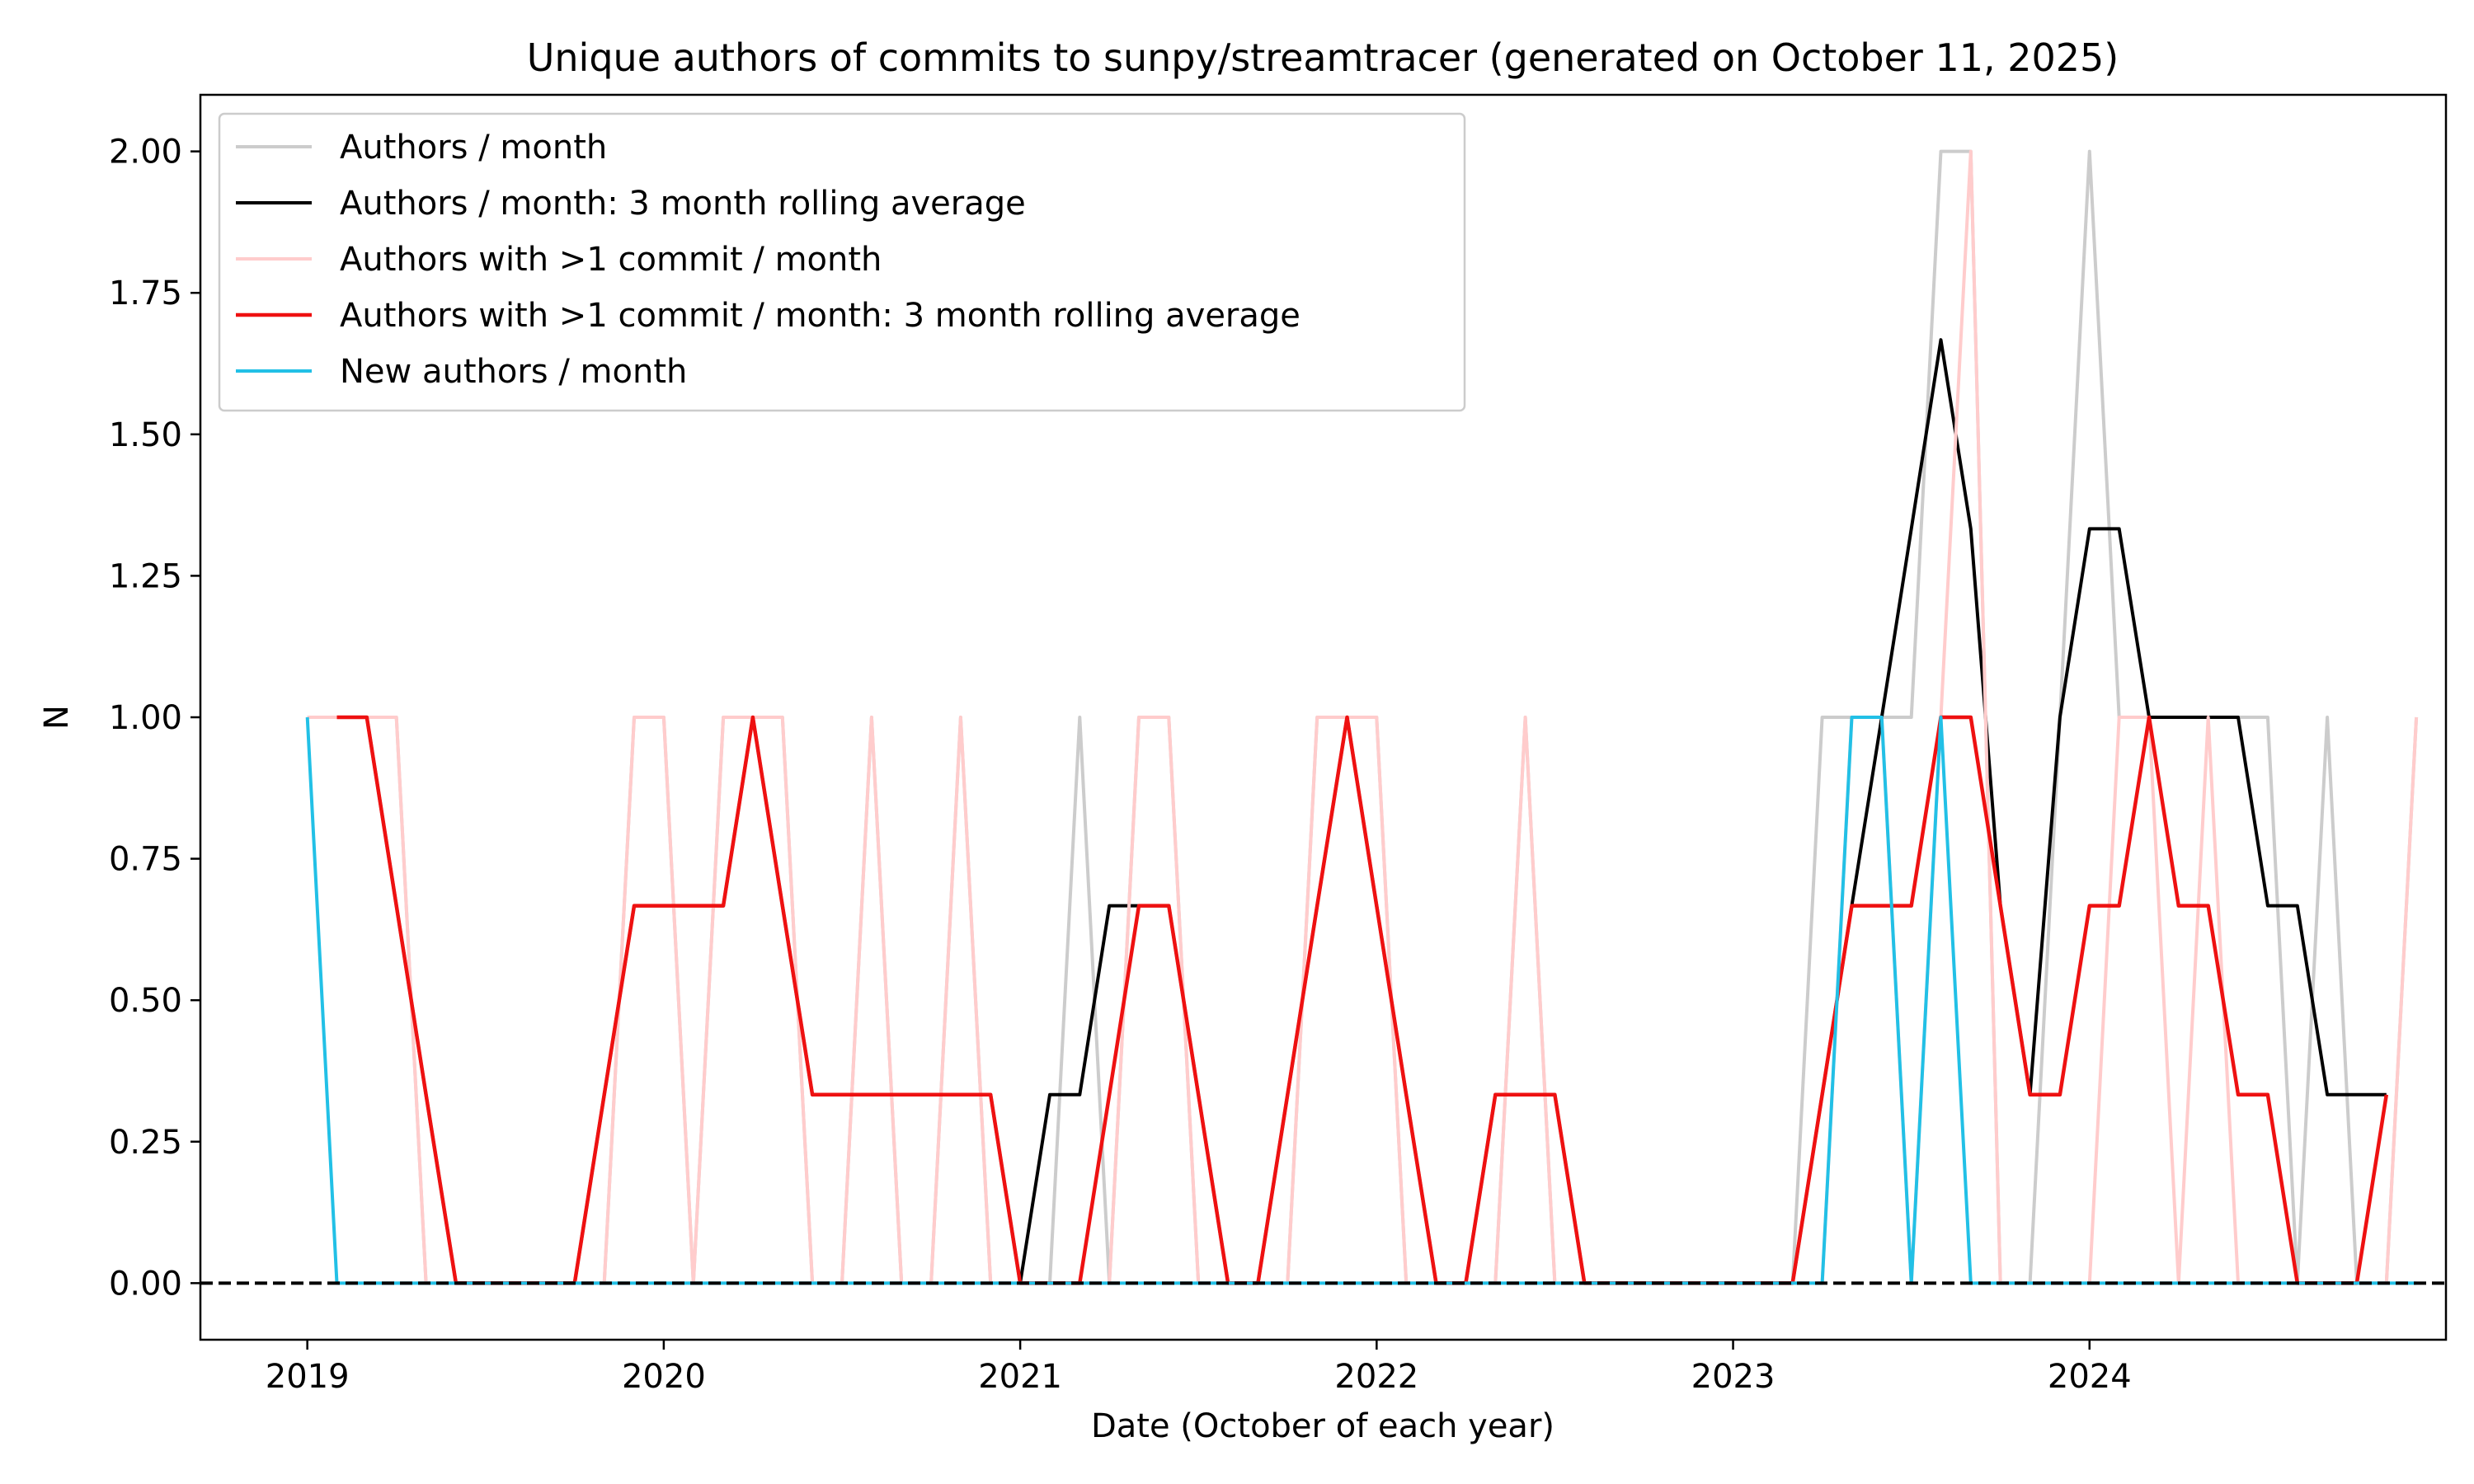  Describe the element at coordinates (1322, 1426) in the screenshot. I see `x-axis-label: Date (October of each year)` at that location.